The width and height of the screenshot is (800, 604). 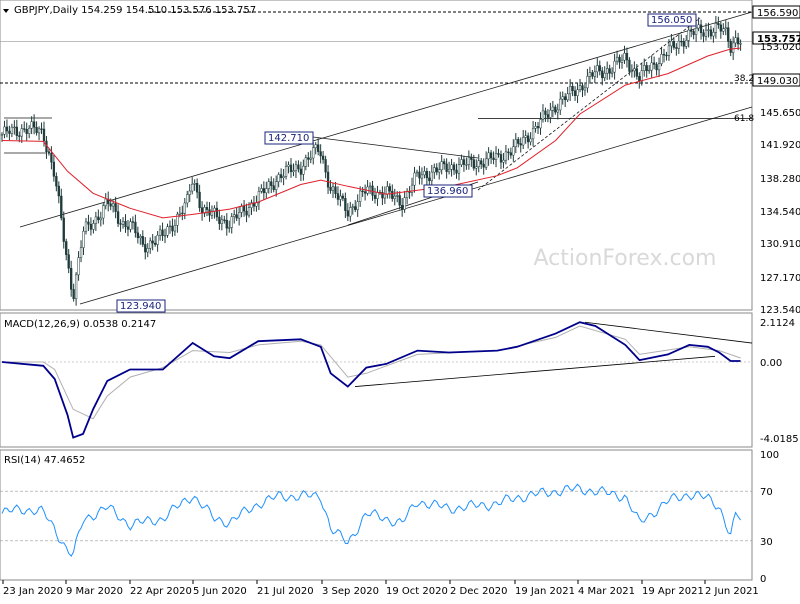 I want to click on price-tick-label: 153.020, so click(x=780, y=47).